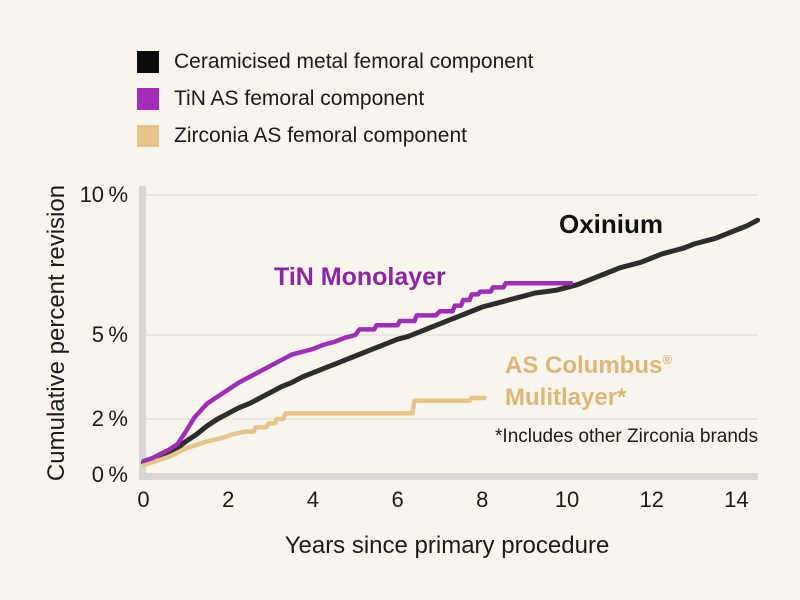  What do you see at coordinates (228, 499) in the screenshot?
I see `x-tick-label: 2` at bounding box center [228, 499].